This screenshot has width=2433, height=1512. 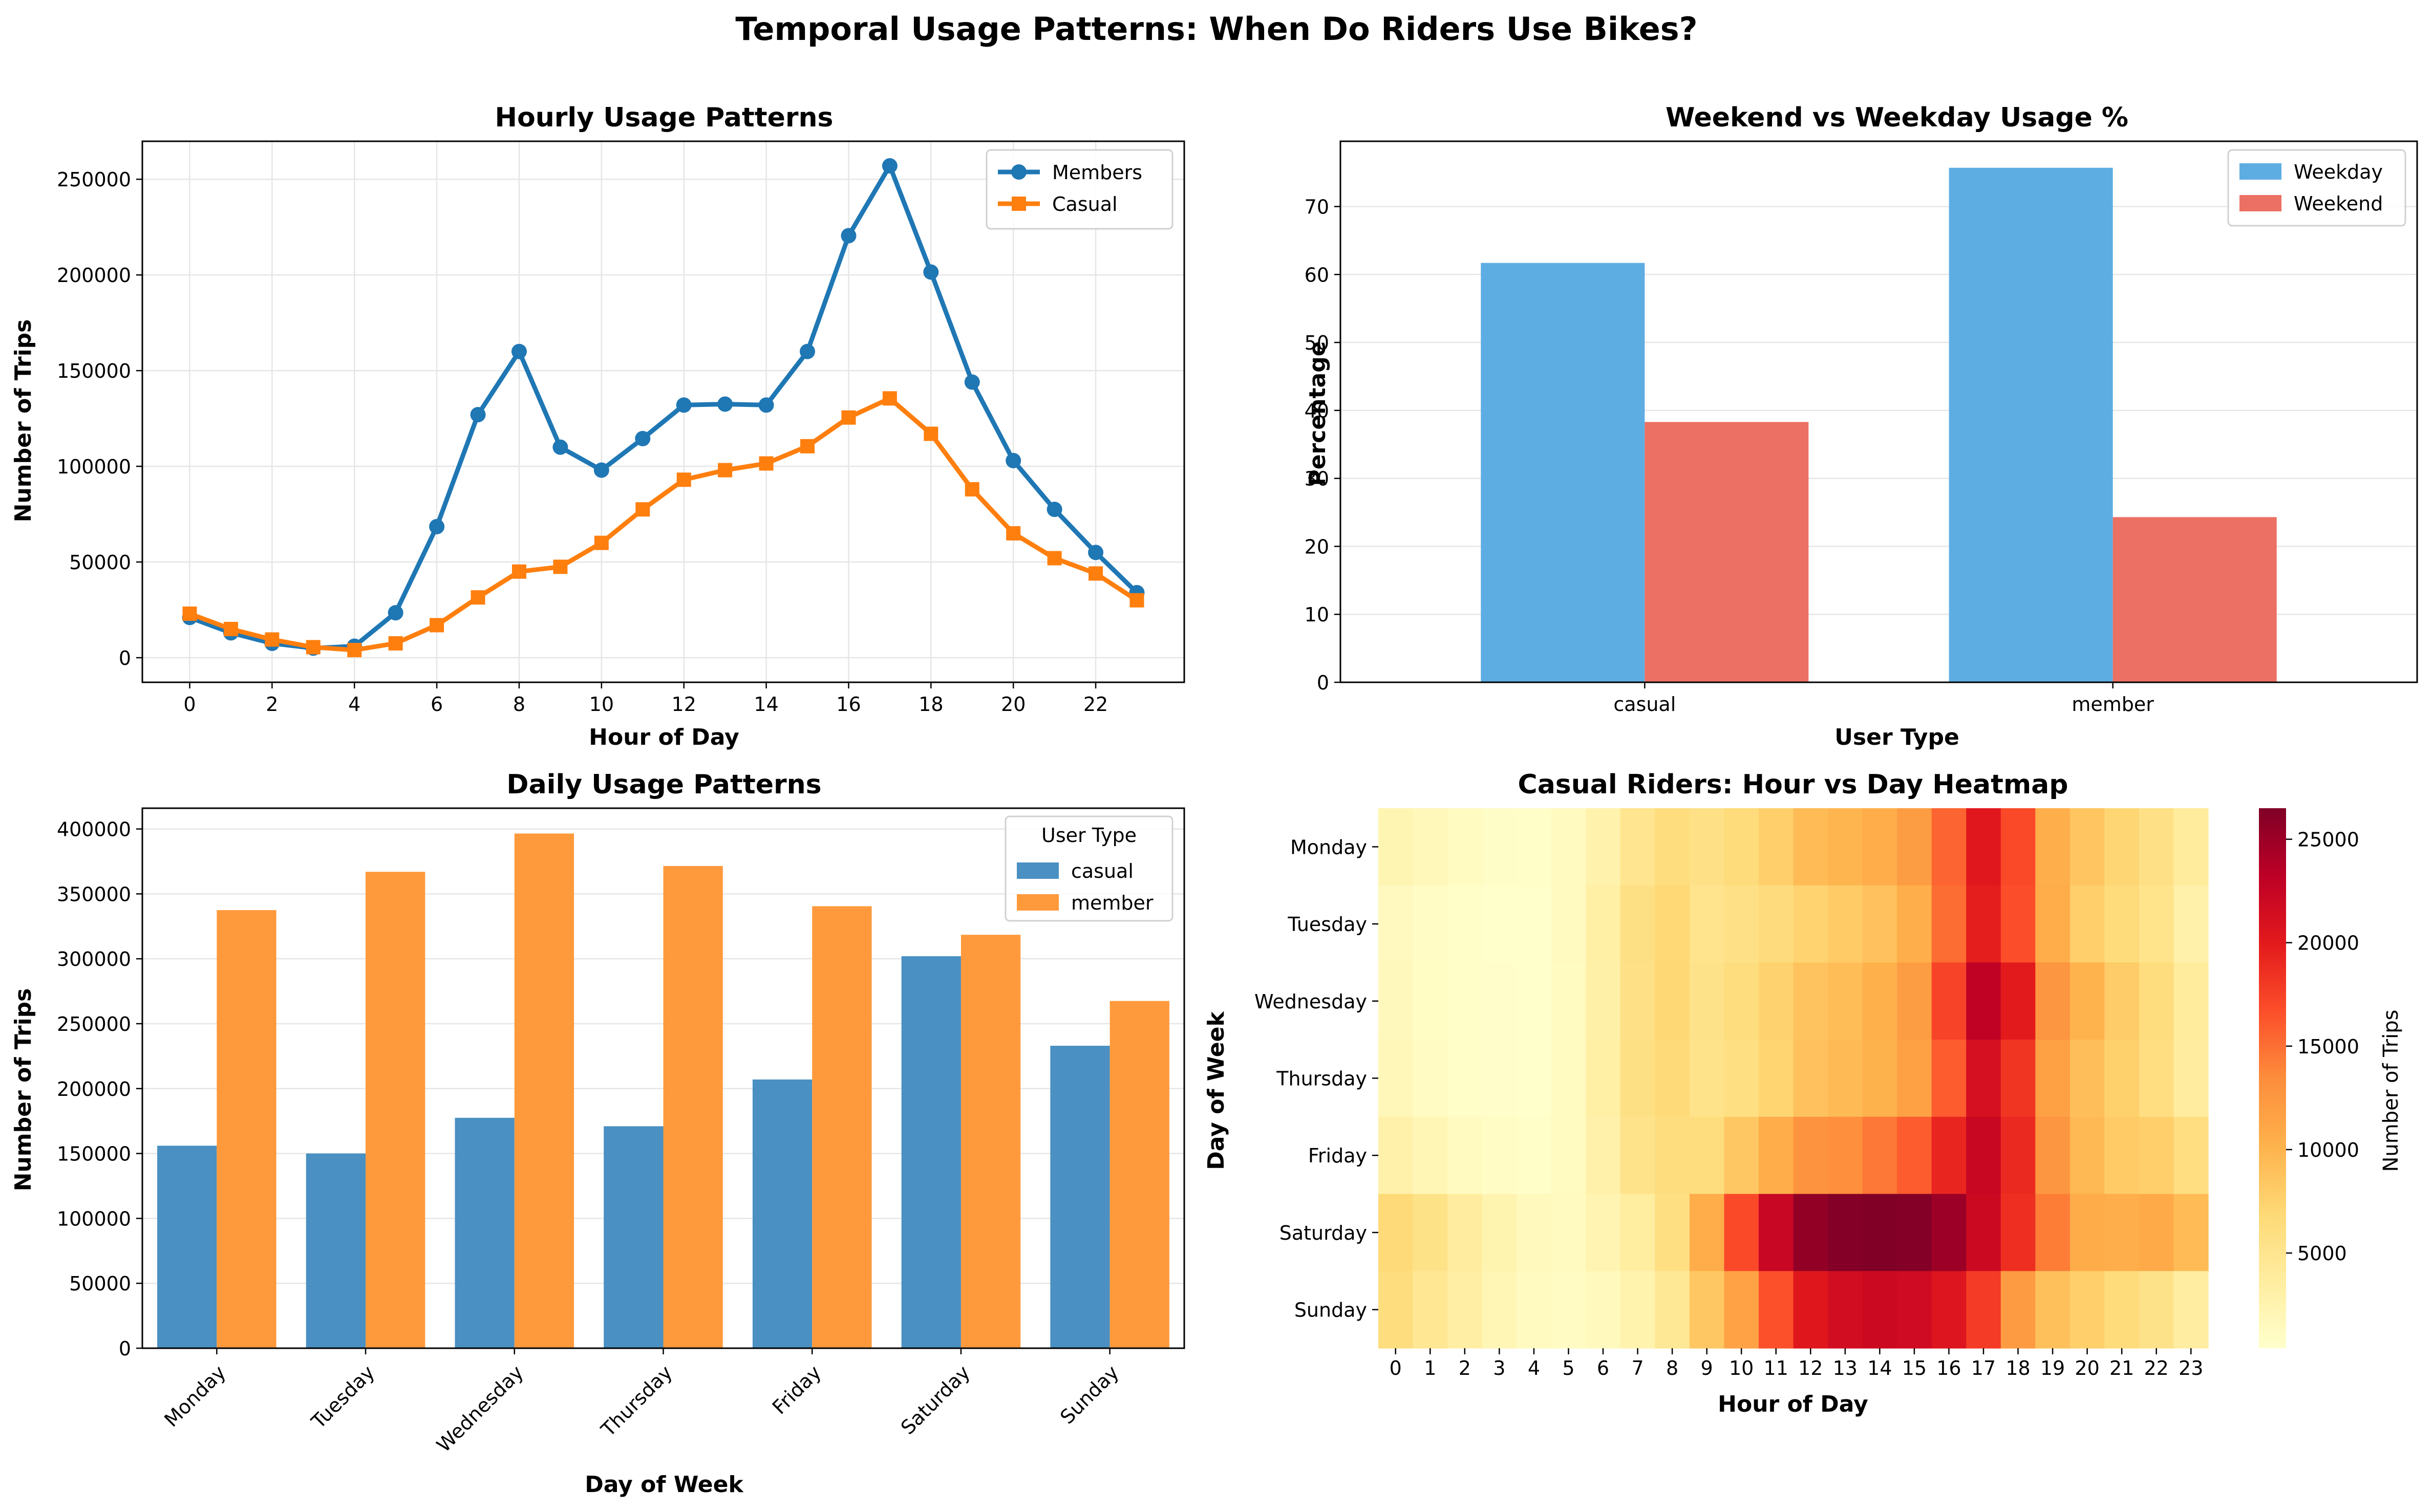 I want to click on bar-member-monday, so click(x=246, y=1129).